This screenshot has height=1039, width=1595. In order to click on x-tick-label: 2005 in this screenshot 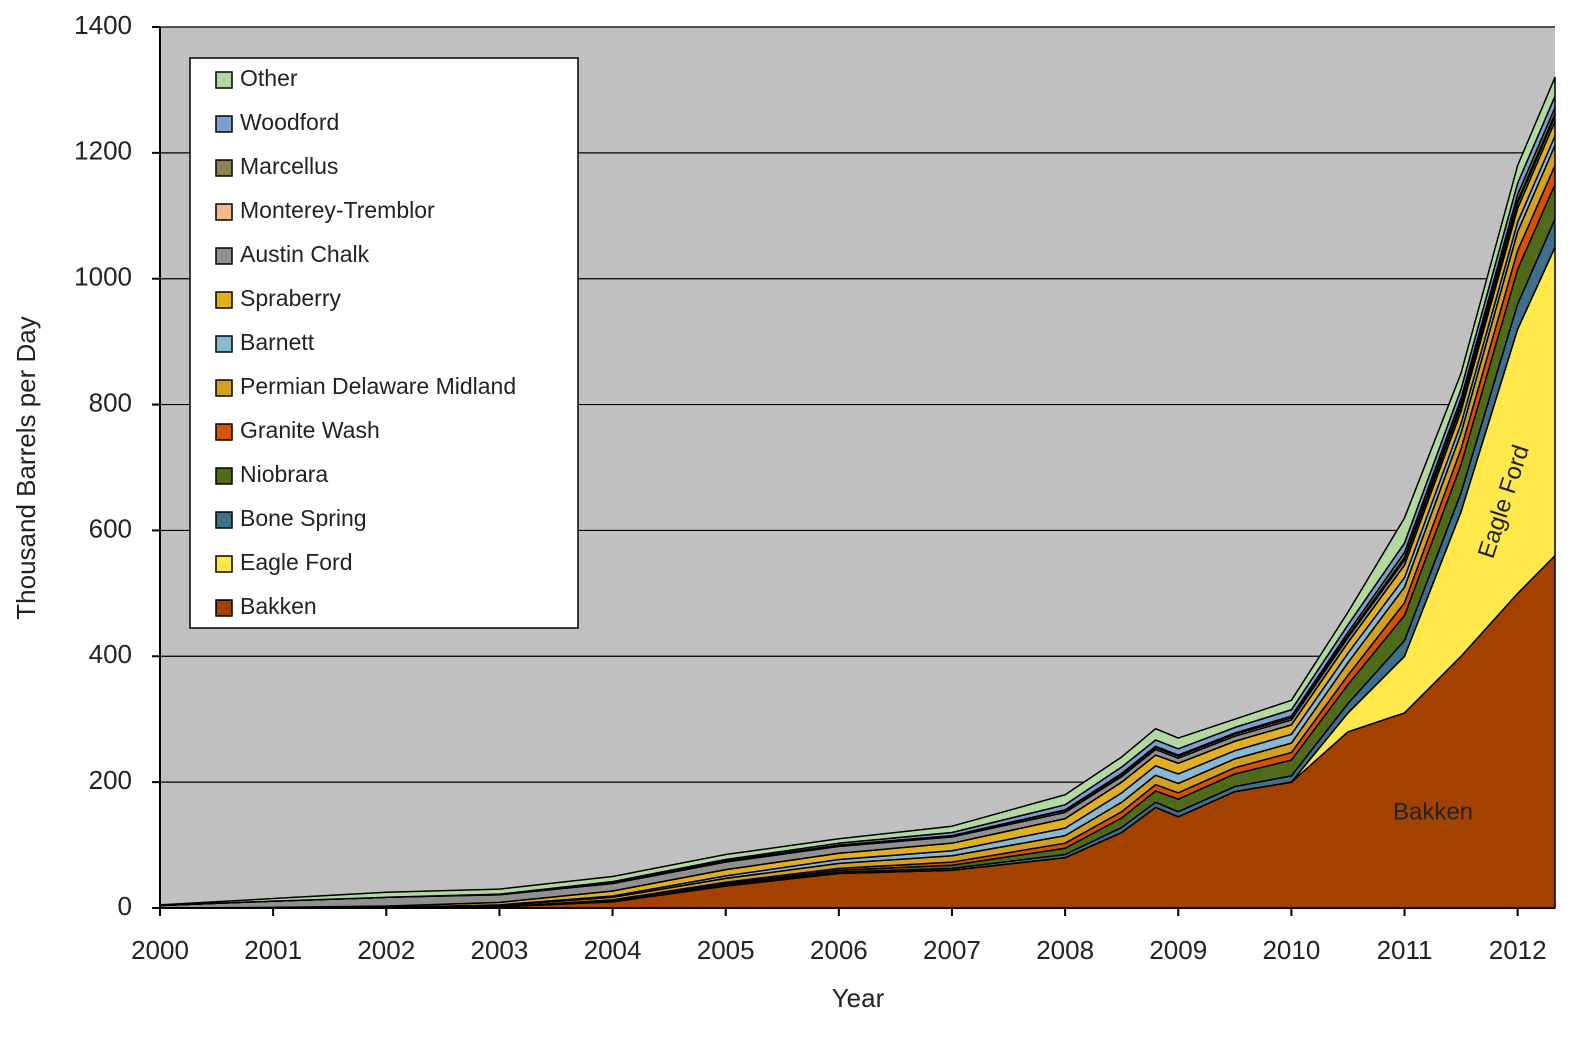, I will do `click(726, 950)`.